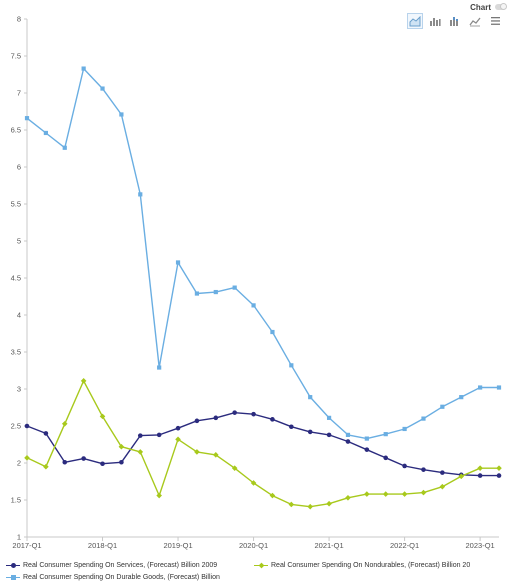  I want to click on y-tick-label: 1.5, so click(16, 500).